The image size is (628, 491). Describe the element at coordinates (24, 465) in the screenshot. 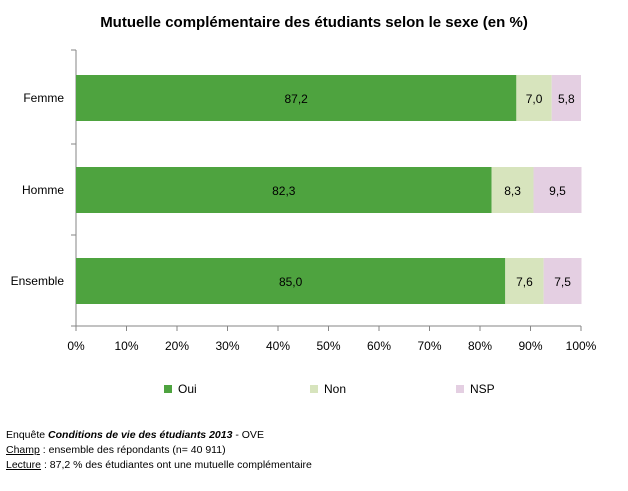

I see `lecture-label: Lecture` at that location.